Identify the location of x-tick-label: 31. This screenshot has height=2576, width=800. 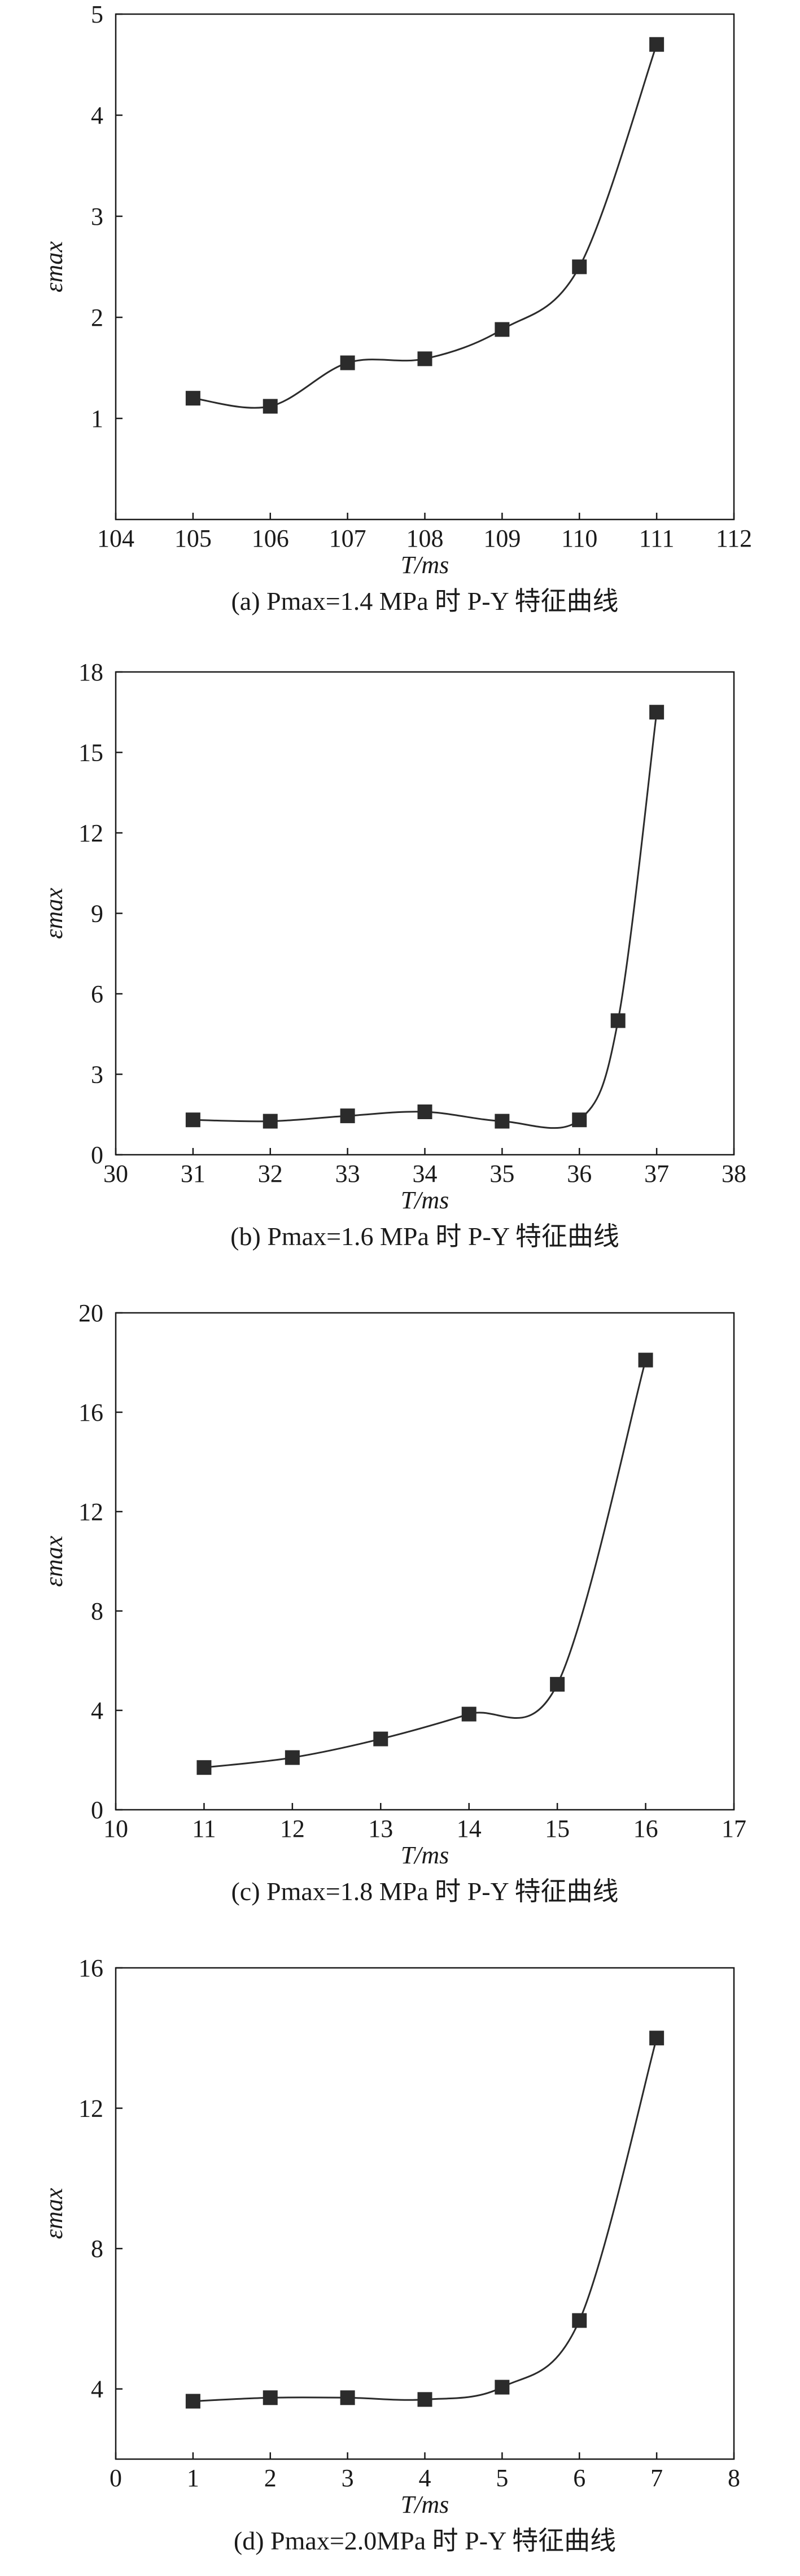
(193, 1174).